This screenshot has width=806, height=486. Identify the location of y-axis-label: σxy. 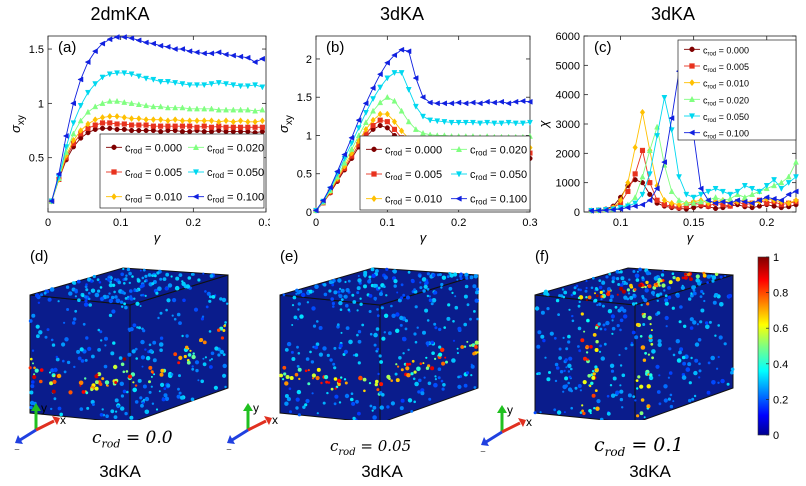
(17, 124).